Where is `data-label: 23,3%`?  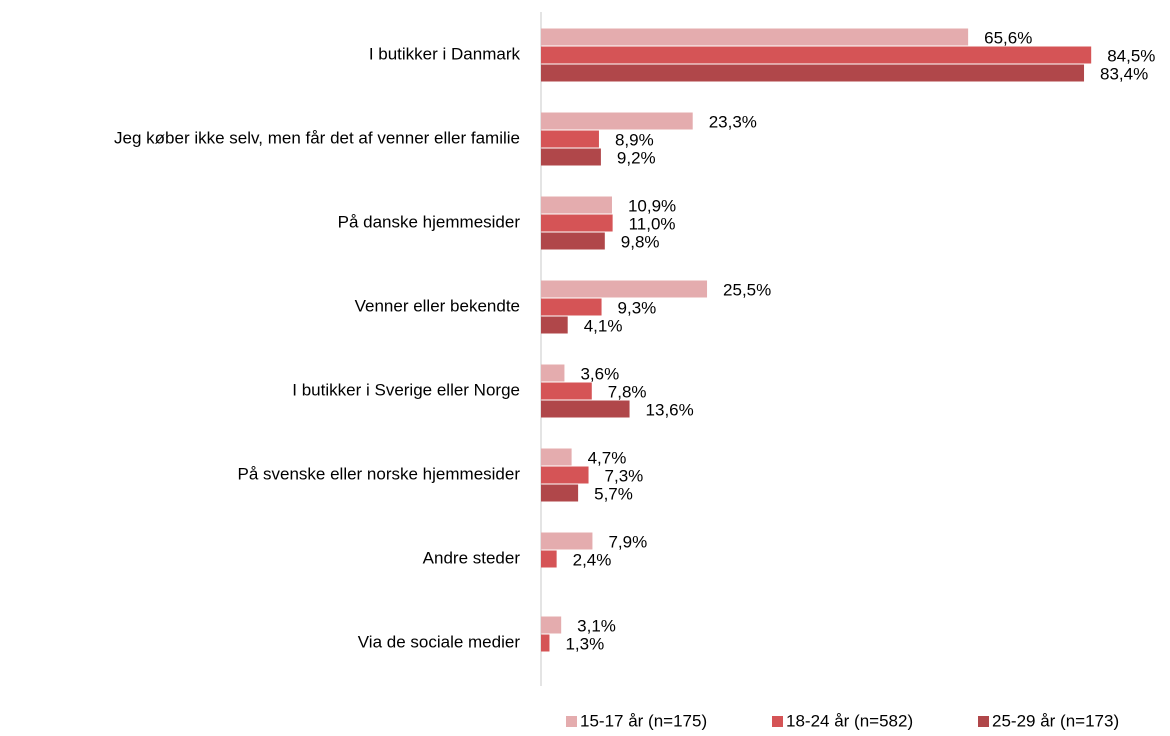 data-label: 23,3% is located at coordinates (733, 121).